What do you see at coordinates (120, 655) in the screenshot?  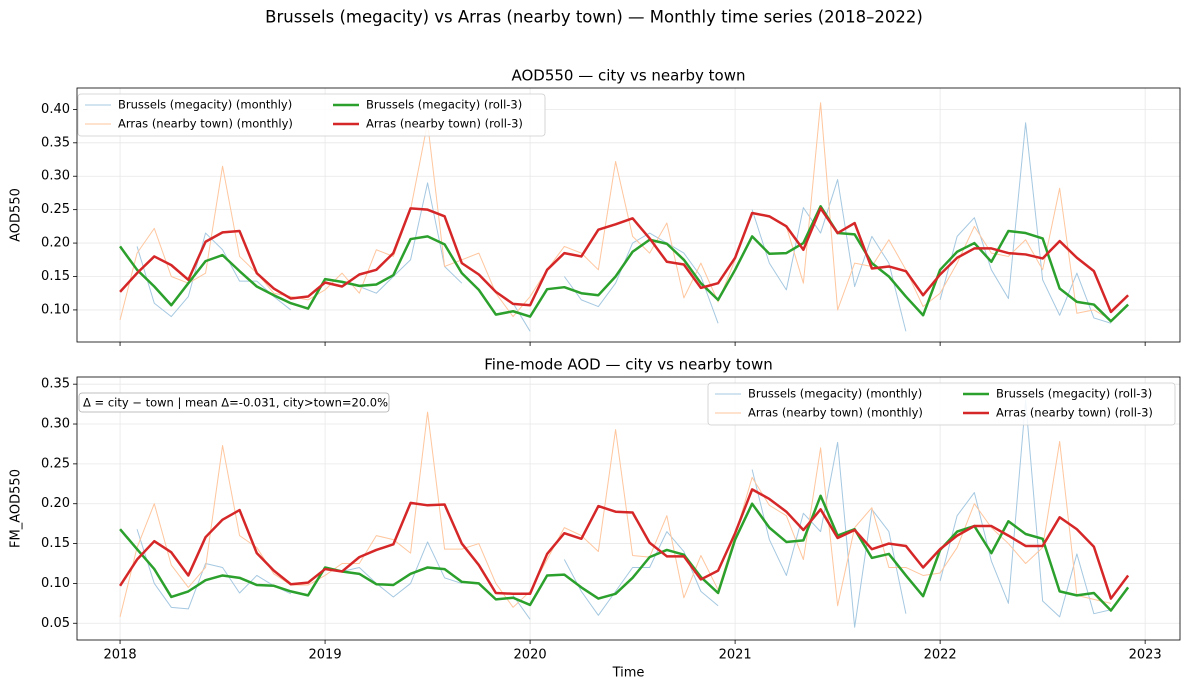 I see `x-tick-label: 2018` at bounding box center [120, 655].